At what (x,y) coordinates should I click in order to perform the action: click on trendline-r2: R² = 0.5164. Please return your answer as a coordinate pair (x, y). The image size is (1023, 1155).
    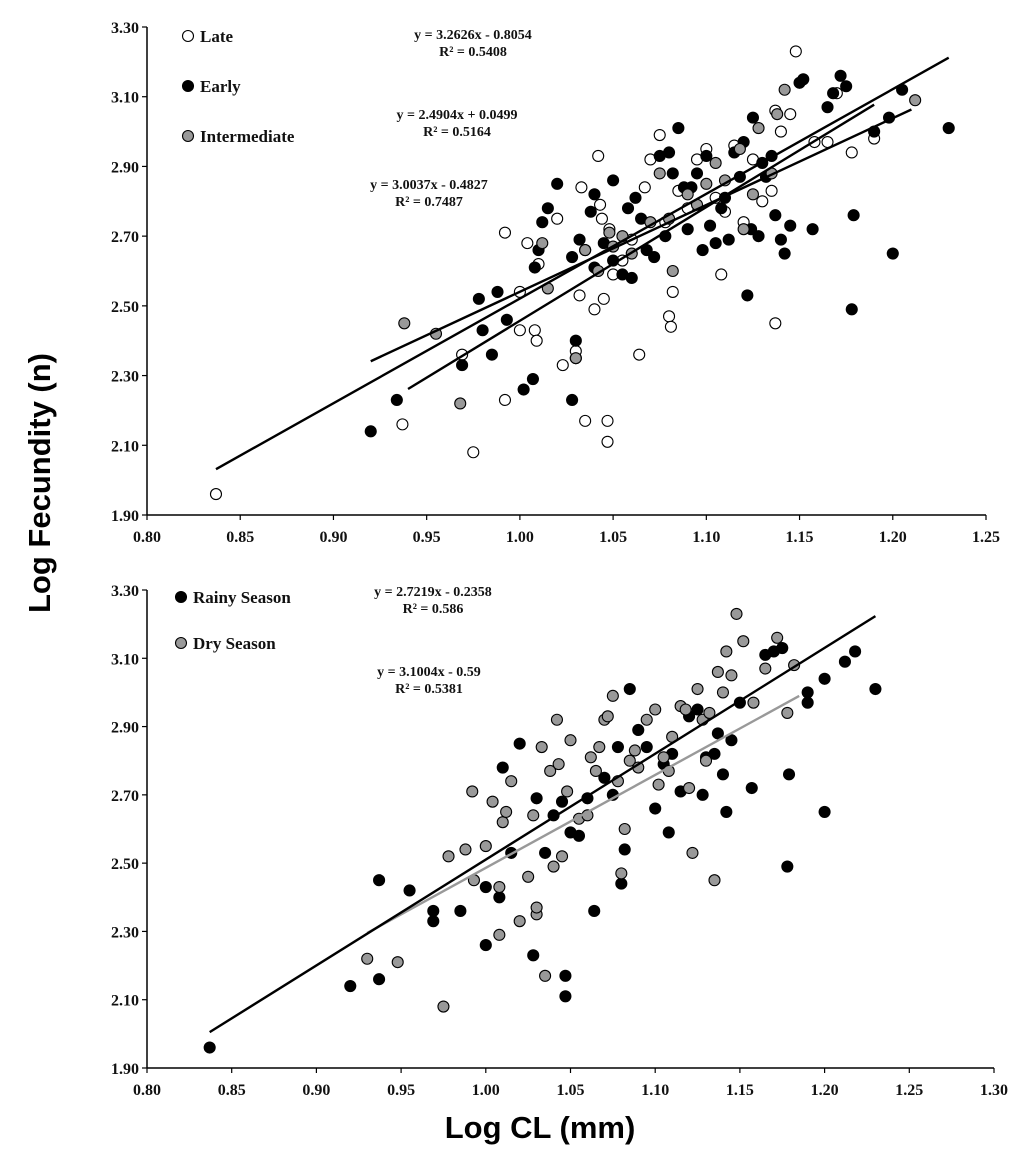
    Looking at the image, I should click on (457, 132).